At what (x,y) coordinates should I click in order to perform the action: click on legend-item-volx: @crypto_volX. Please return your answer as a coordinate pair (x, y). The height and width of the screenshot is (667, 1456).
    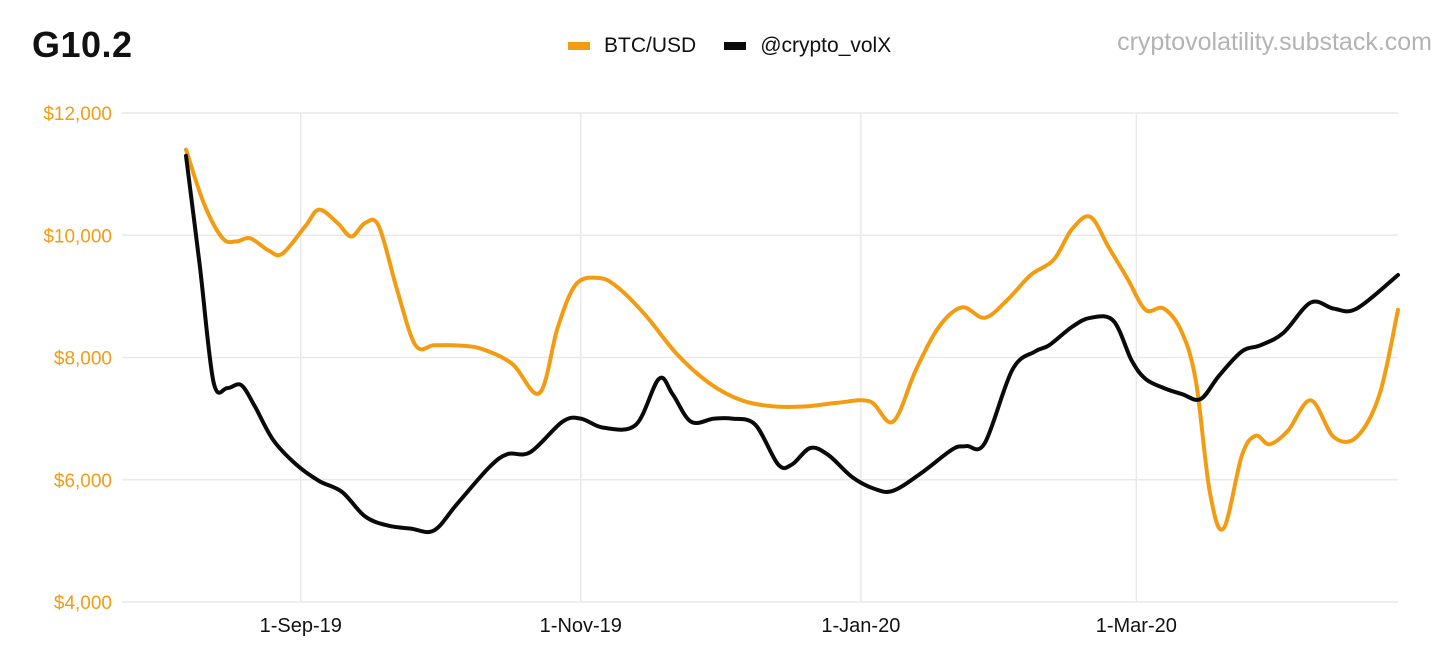
    Looking at the image, I should click on (807, 46).